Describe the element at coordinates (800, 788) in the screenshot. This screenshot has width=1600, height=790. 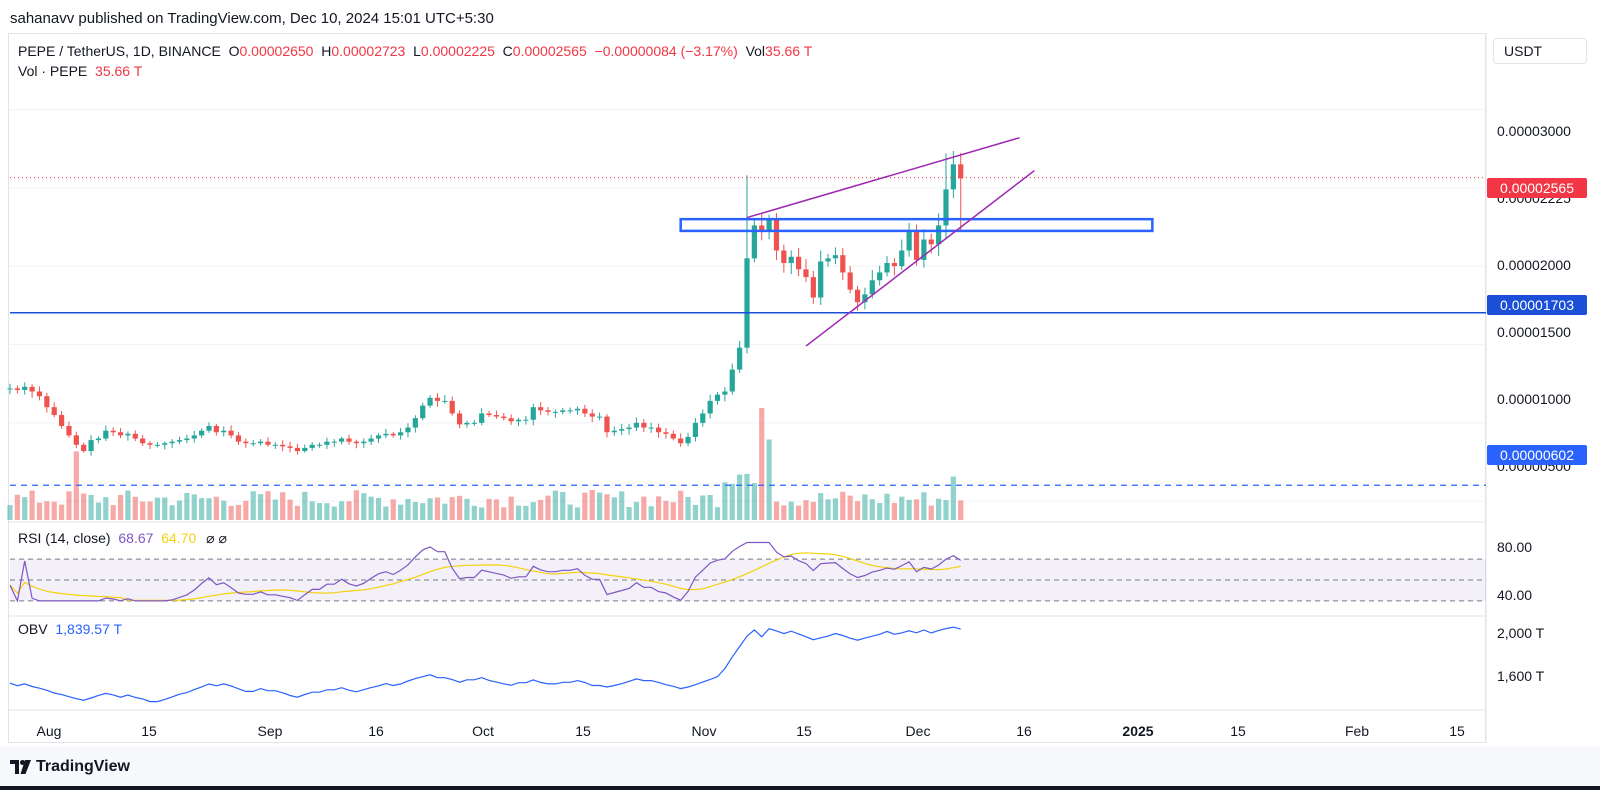
I see `bottom-edge` at that location.